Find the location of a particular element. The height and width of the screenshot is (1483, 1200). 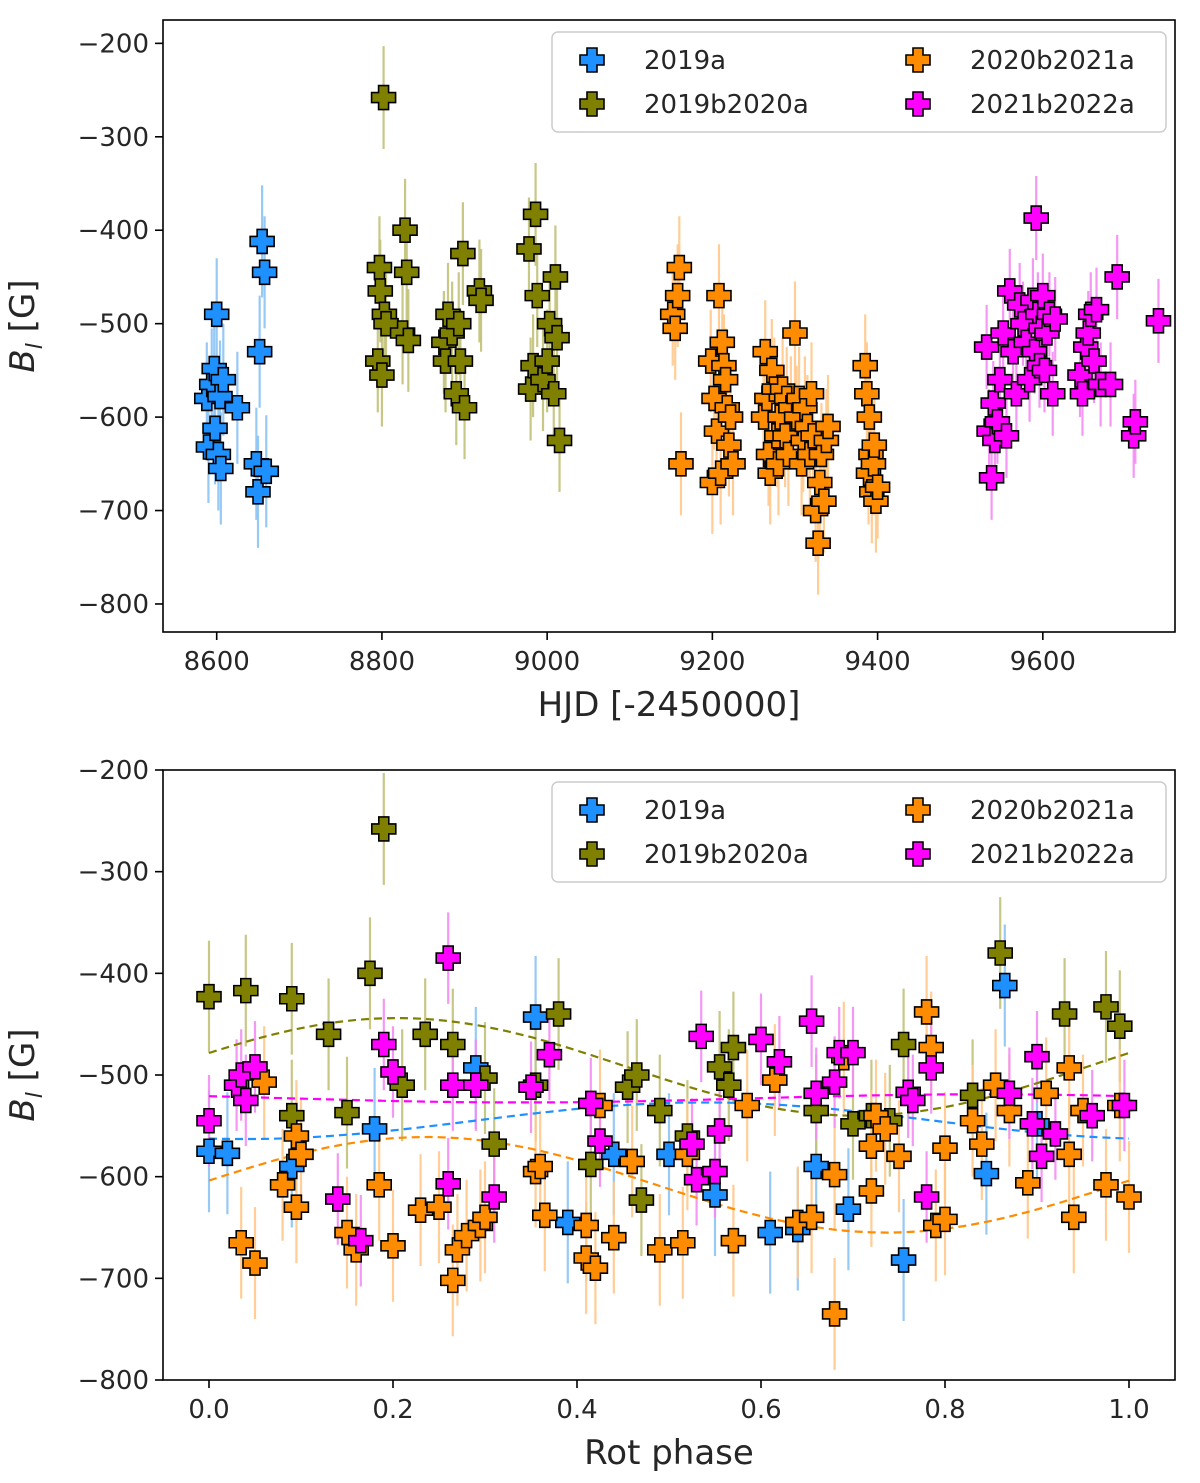

legend-item-2020b2021a: 2020b2021a is located at coordinates (1020, 61).